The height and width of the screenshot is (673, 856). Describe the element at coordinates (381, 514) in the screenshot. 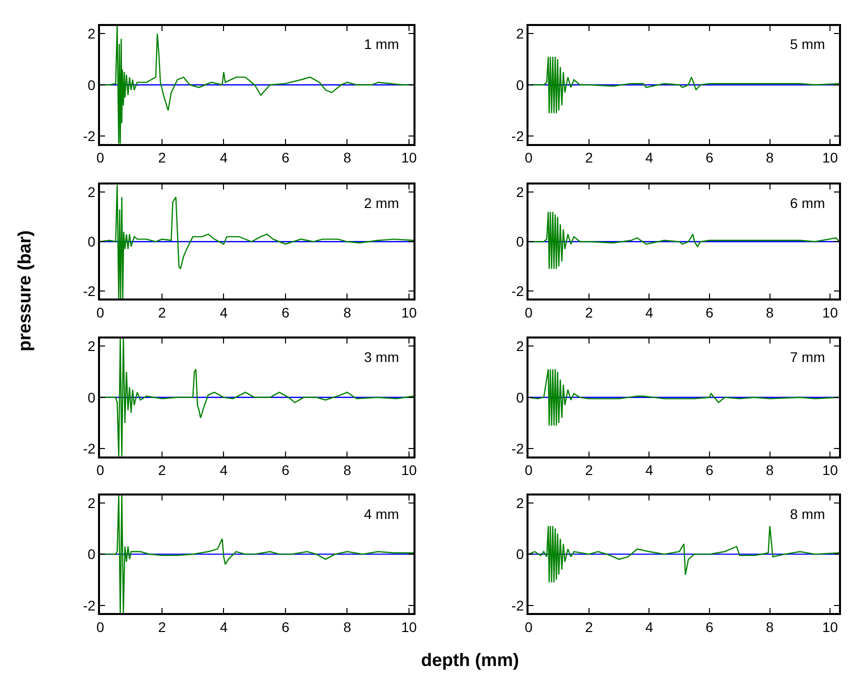

I see `text: 4 mm` at that location.